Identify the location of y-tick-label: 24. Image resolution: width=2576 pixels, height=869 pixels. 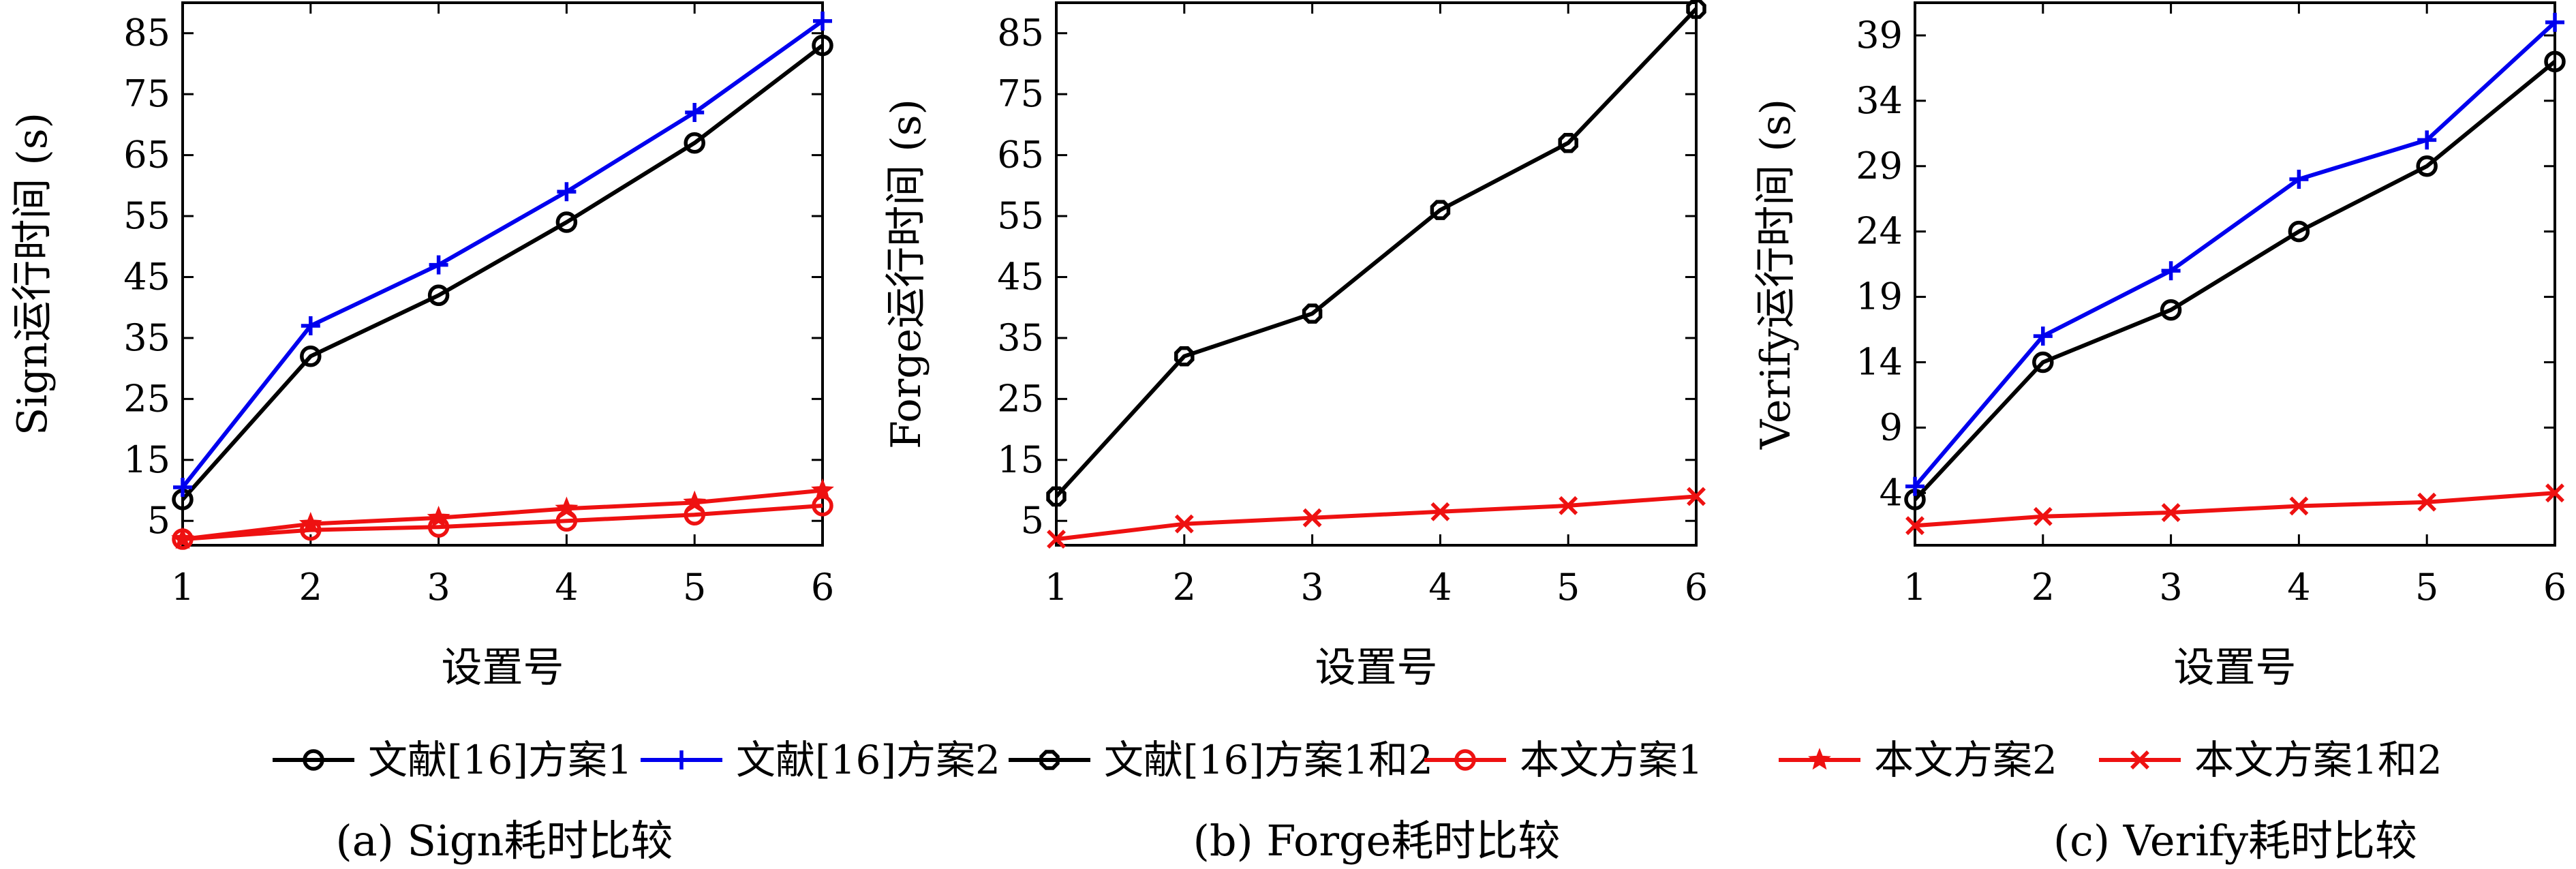
(1880, 231).